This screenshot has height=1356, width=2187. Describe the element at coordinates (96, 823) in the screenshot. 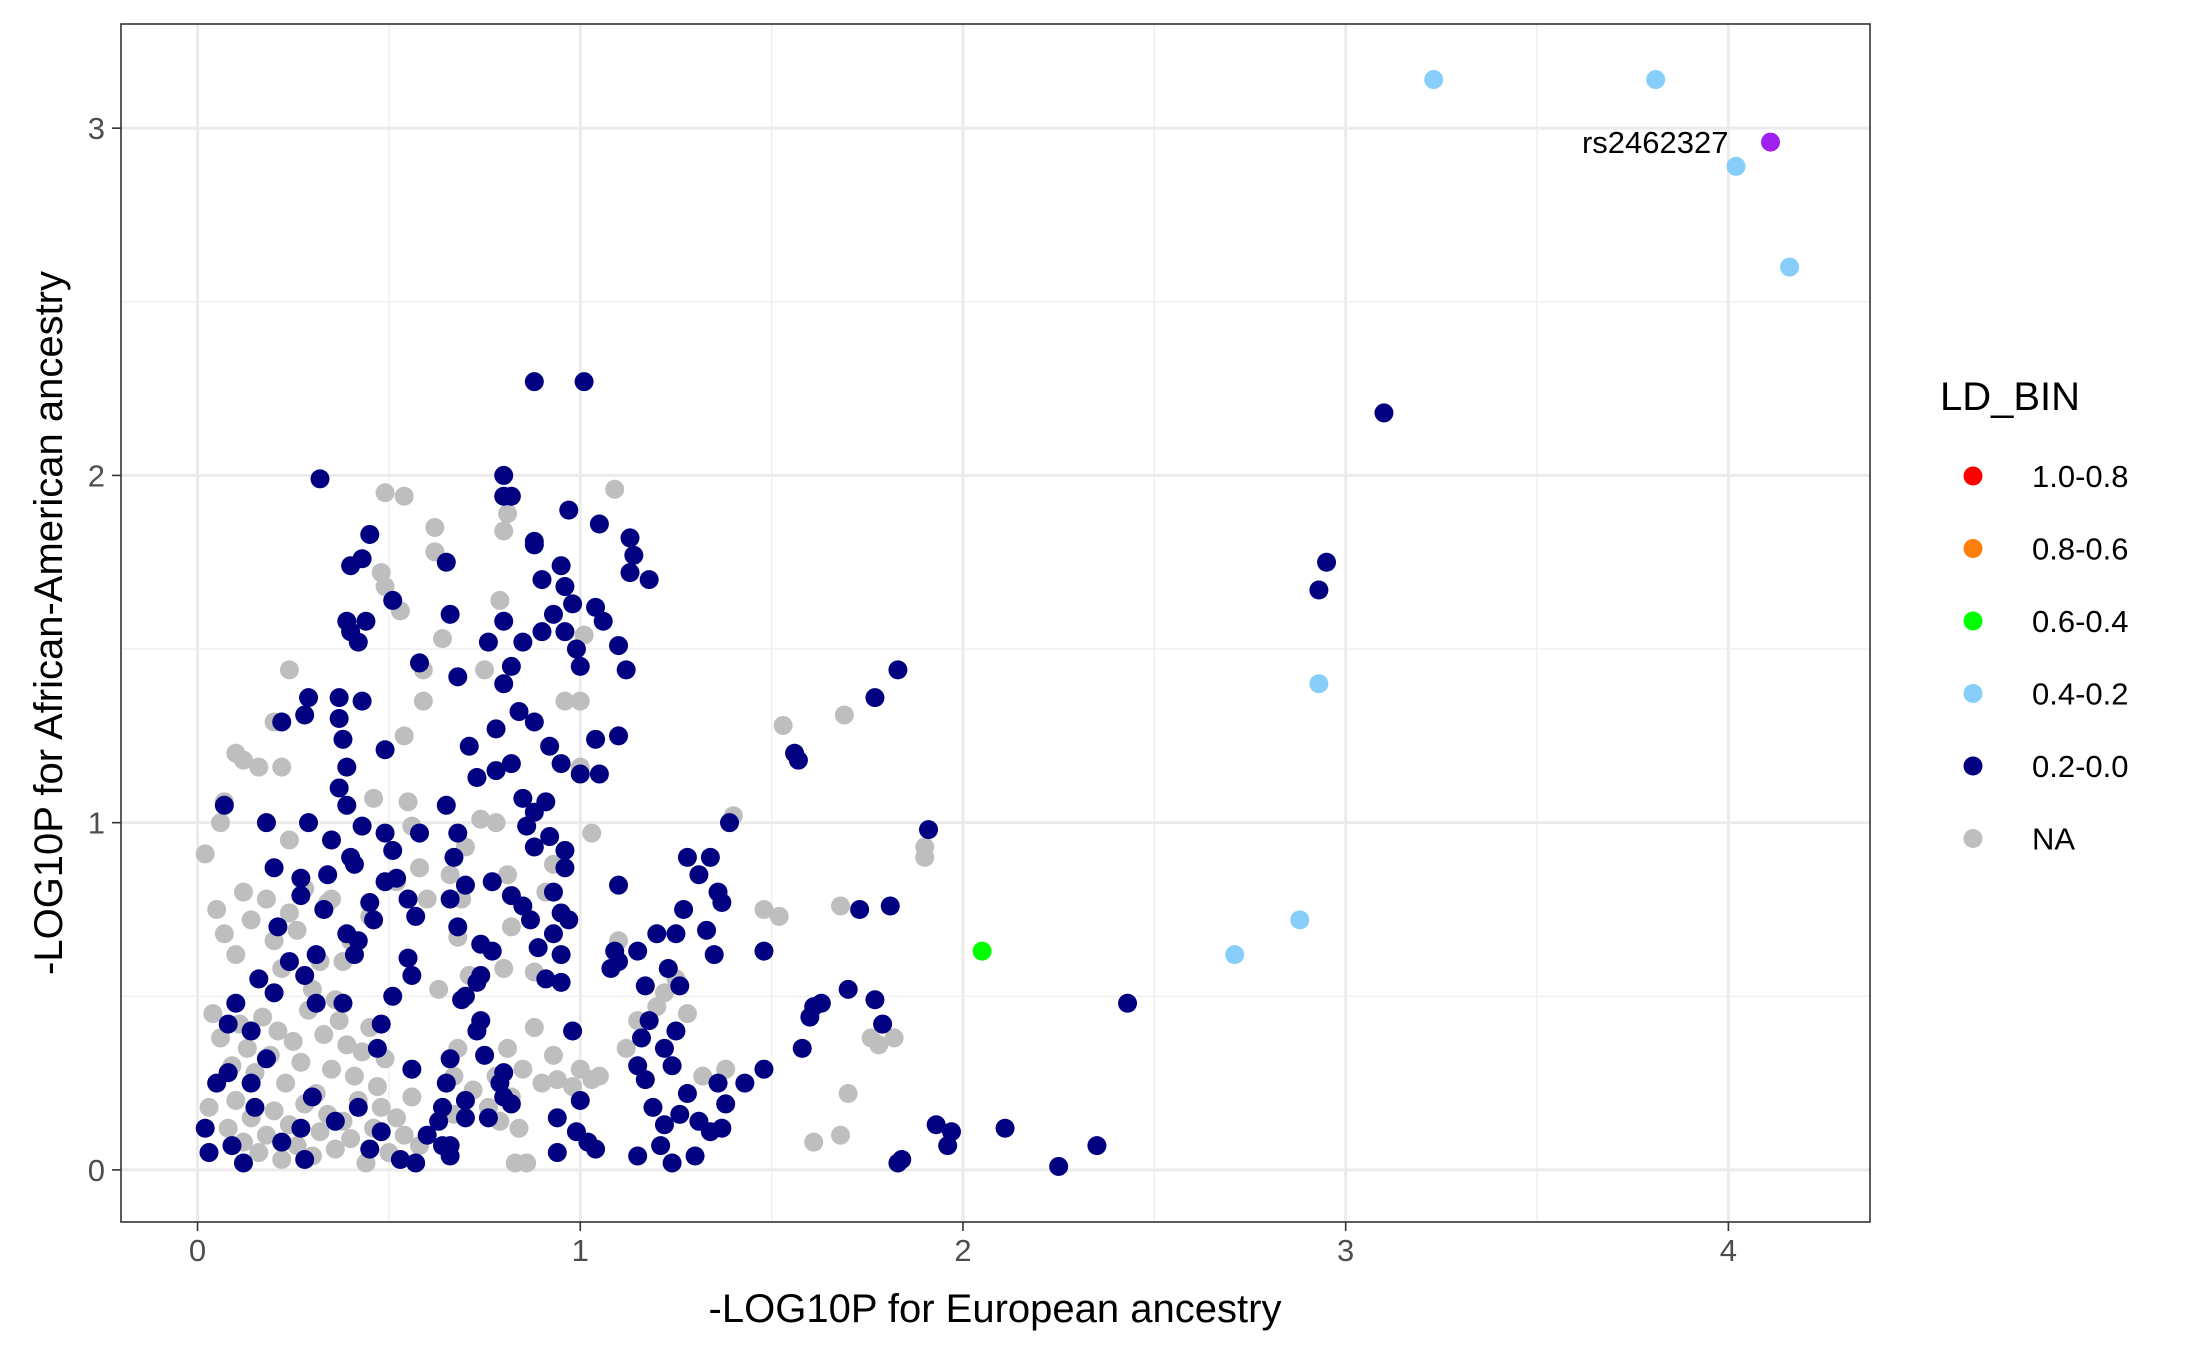

I see `y-tick-label: 1` at that location.